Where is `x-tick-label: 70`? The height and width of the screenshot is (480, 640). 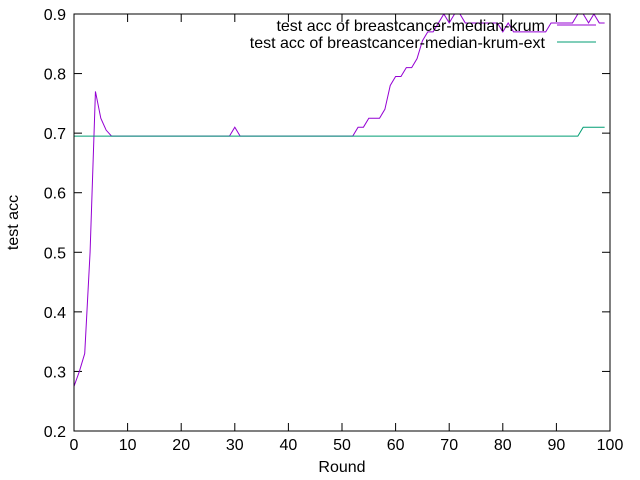
x-tick-label: 70 is located at coordinates (449, 445).